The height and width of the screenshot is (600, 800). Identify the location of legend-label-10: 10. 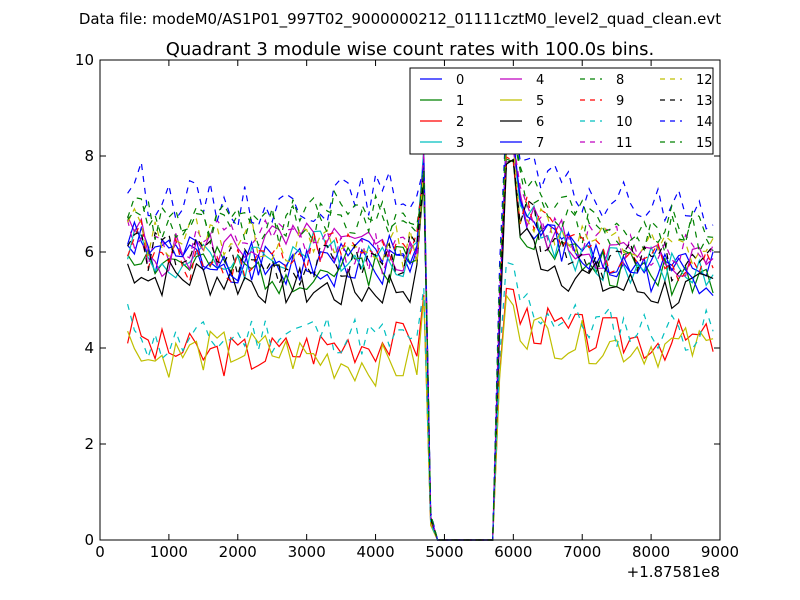
(624, 122).